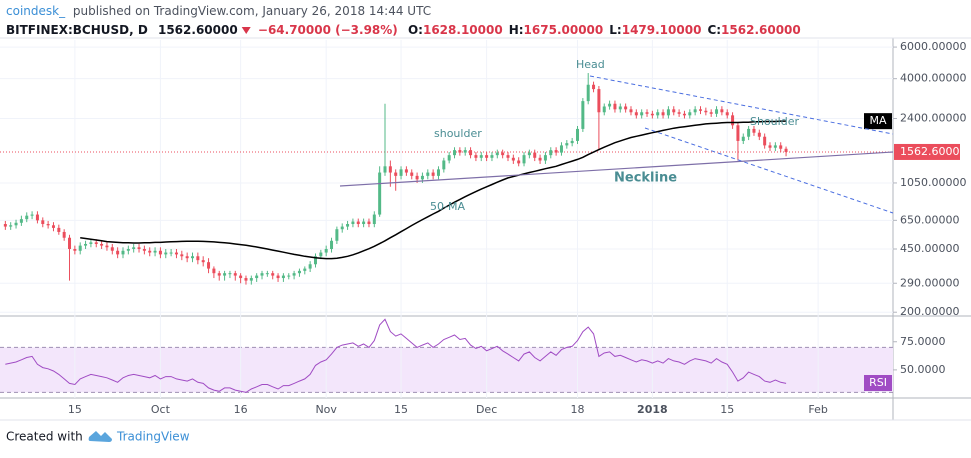 This screenshot has height=458, width=971. Describe the element at coordinates (153, 437) in the screenshot. I see `footer-brand: TradingView` at that location.